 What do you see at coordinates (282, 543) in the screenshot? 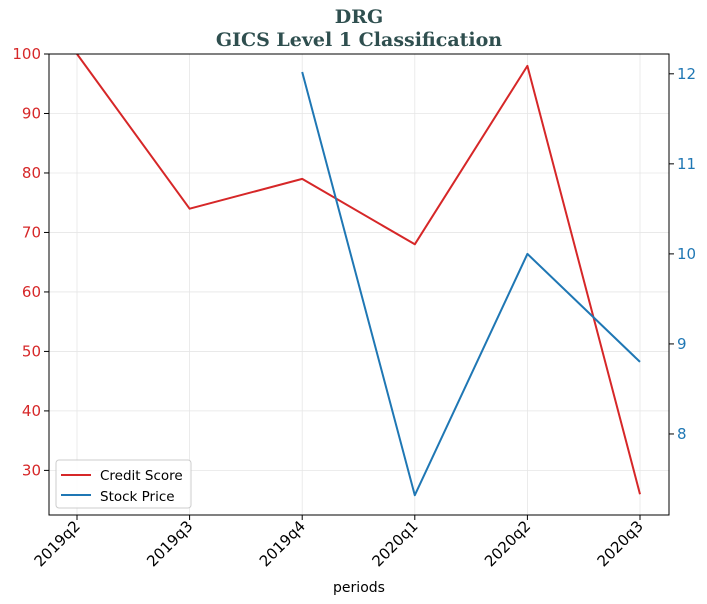
I see `x-tick-label: 2019q4` at bounding box center [282, 543].